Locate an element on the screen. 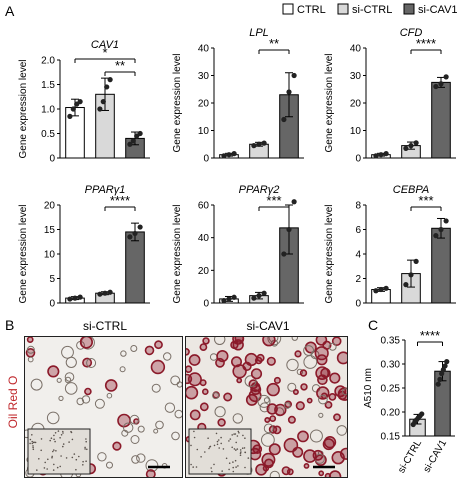 Image resolution: width=474 pixels, height=487 pixels. chart-cfd-ytick-label: 0 is located at coordinates (358, 159).